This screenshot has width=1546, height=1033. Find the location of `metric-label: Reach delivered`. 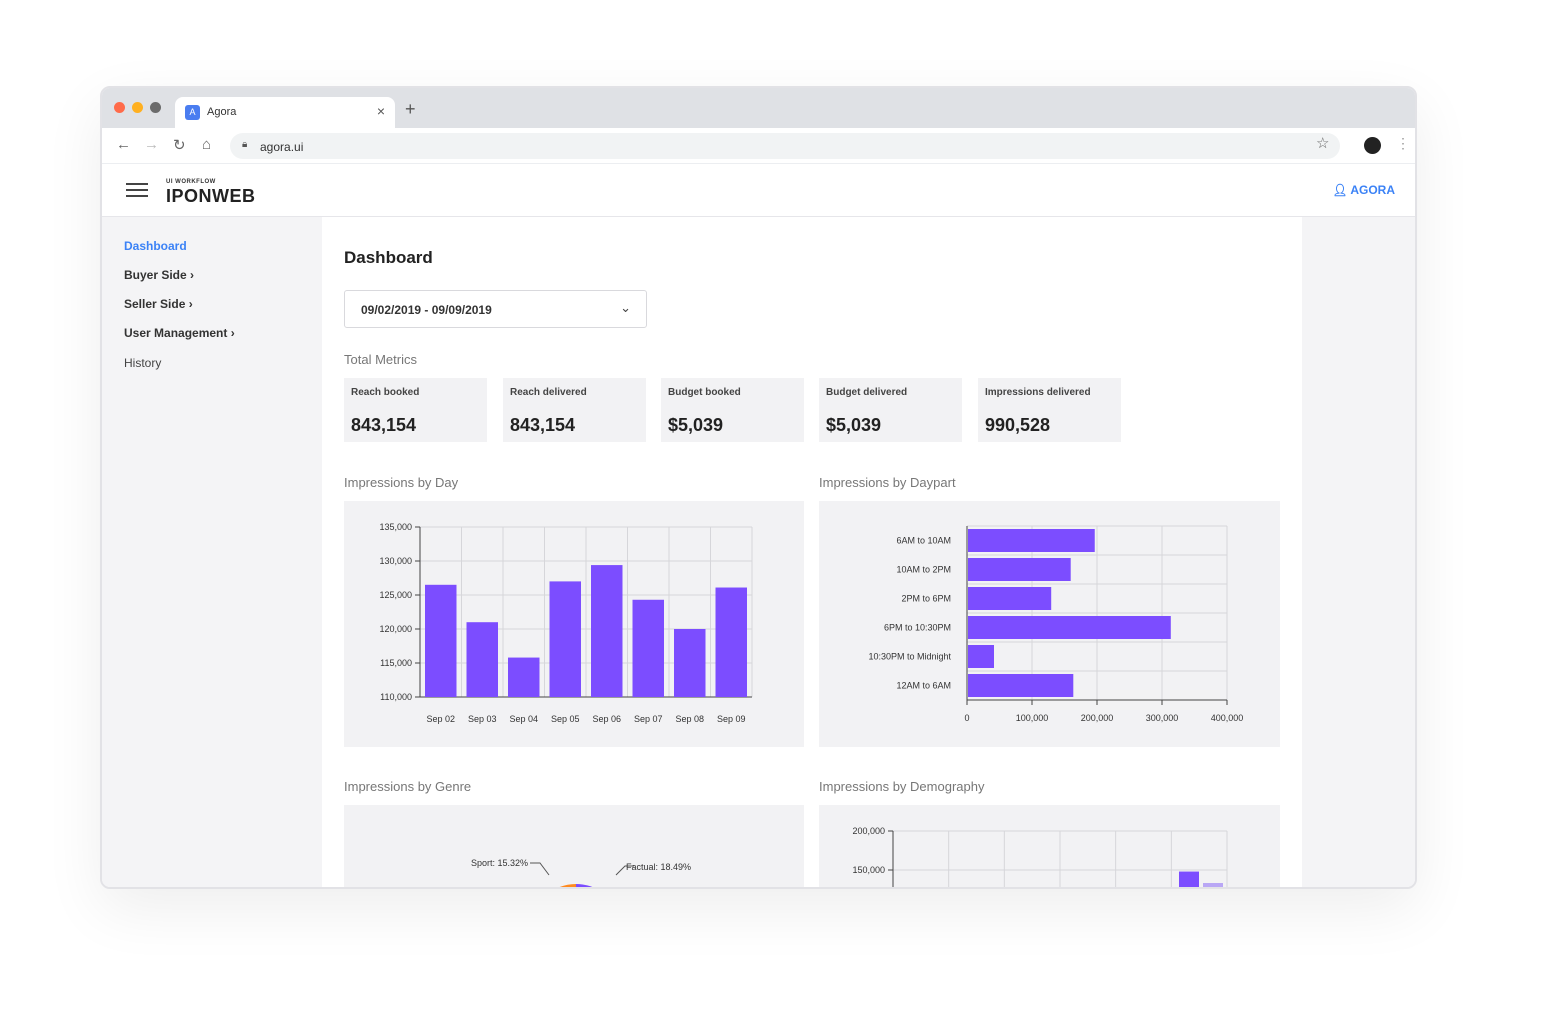

metric-label: Reach delivered is located at coordinates (548, 392).